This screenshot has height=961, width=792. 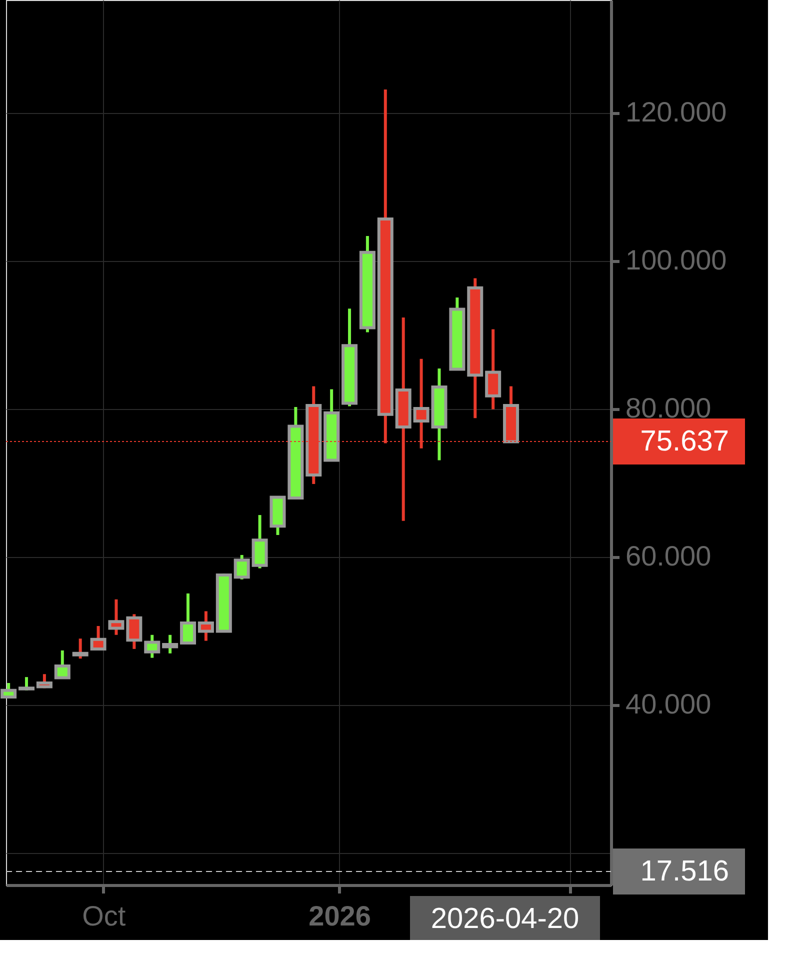 I want to click on x-tick-label: Oct, so click(x=104, y=916).